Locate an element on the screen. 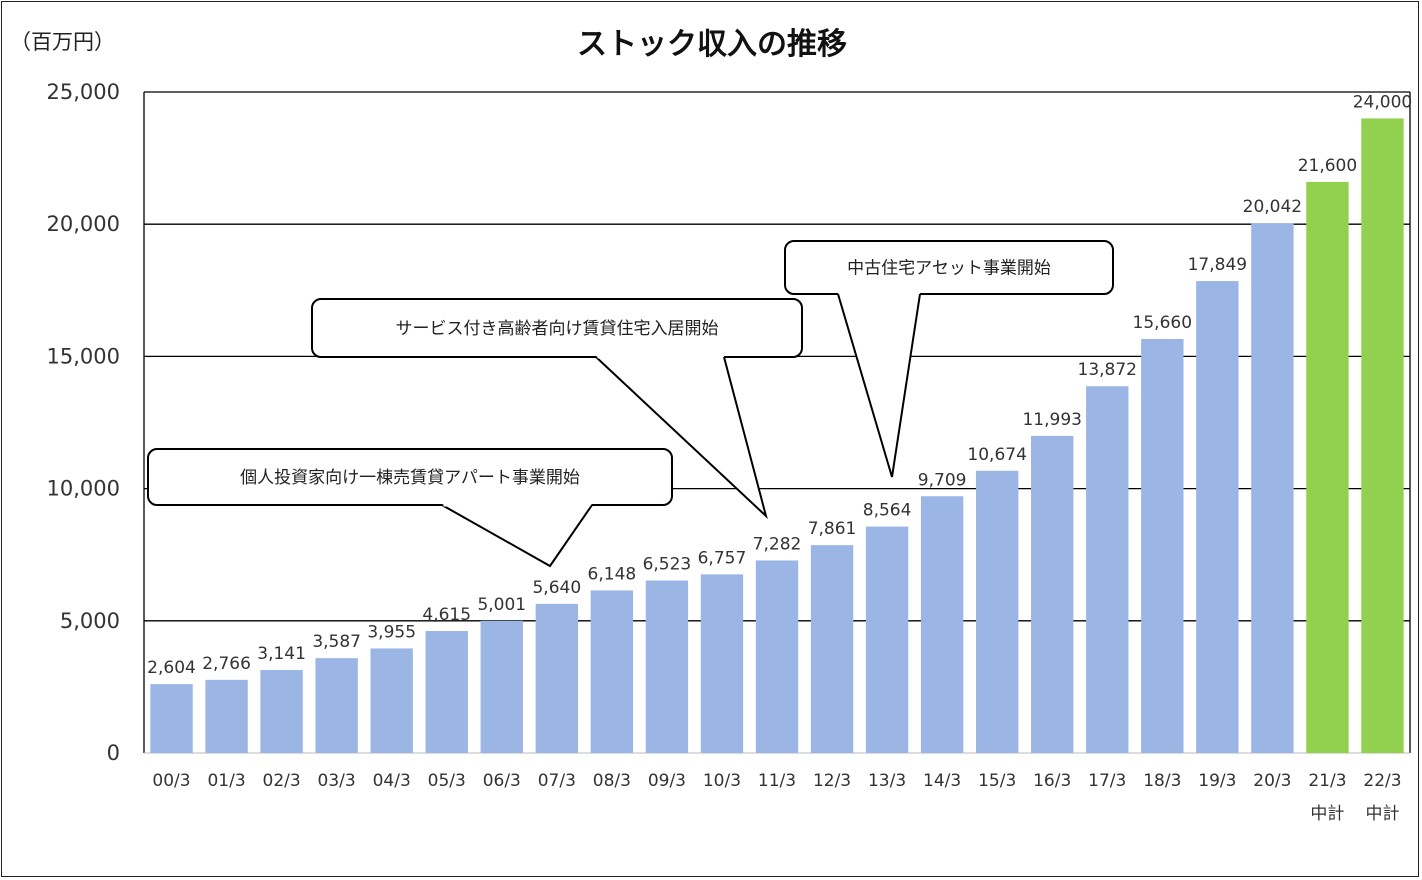  y-unit-label: （百万円） is located at coordinates (62, 42).